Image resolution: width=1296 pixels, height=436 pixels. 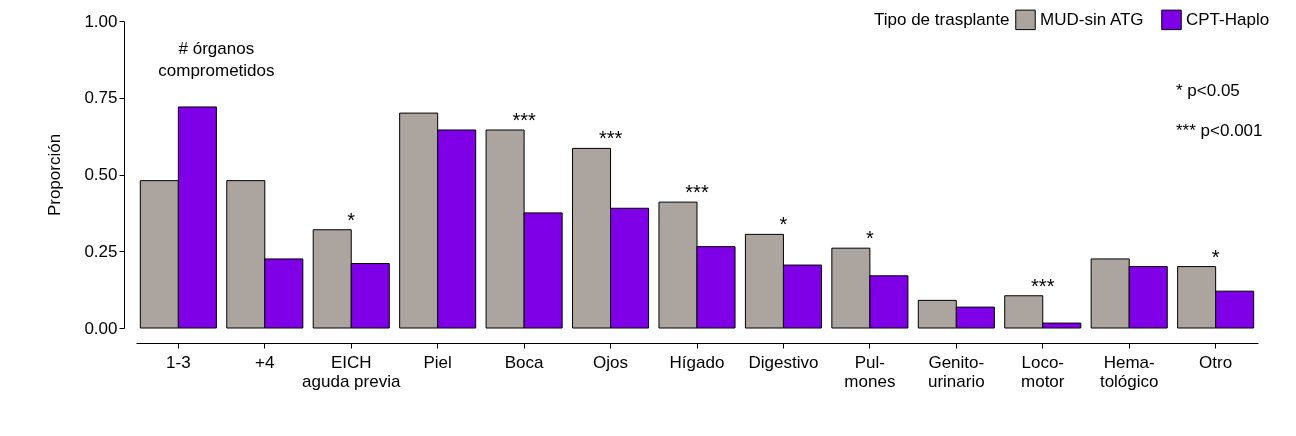 What do you see at coordinates (101, 98) in the screenshot?
I see `y-tick-label: 0.75` at bounding box center [101, 98].